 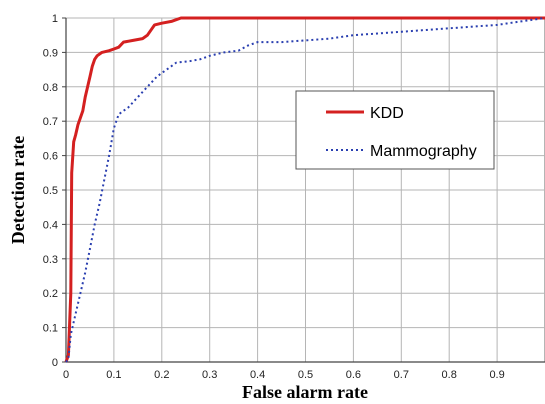 I want to click on x-tick-label: 0.8, so click(x=449, y=375).